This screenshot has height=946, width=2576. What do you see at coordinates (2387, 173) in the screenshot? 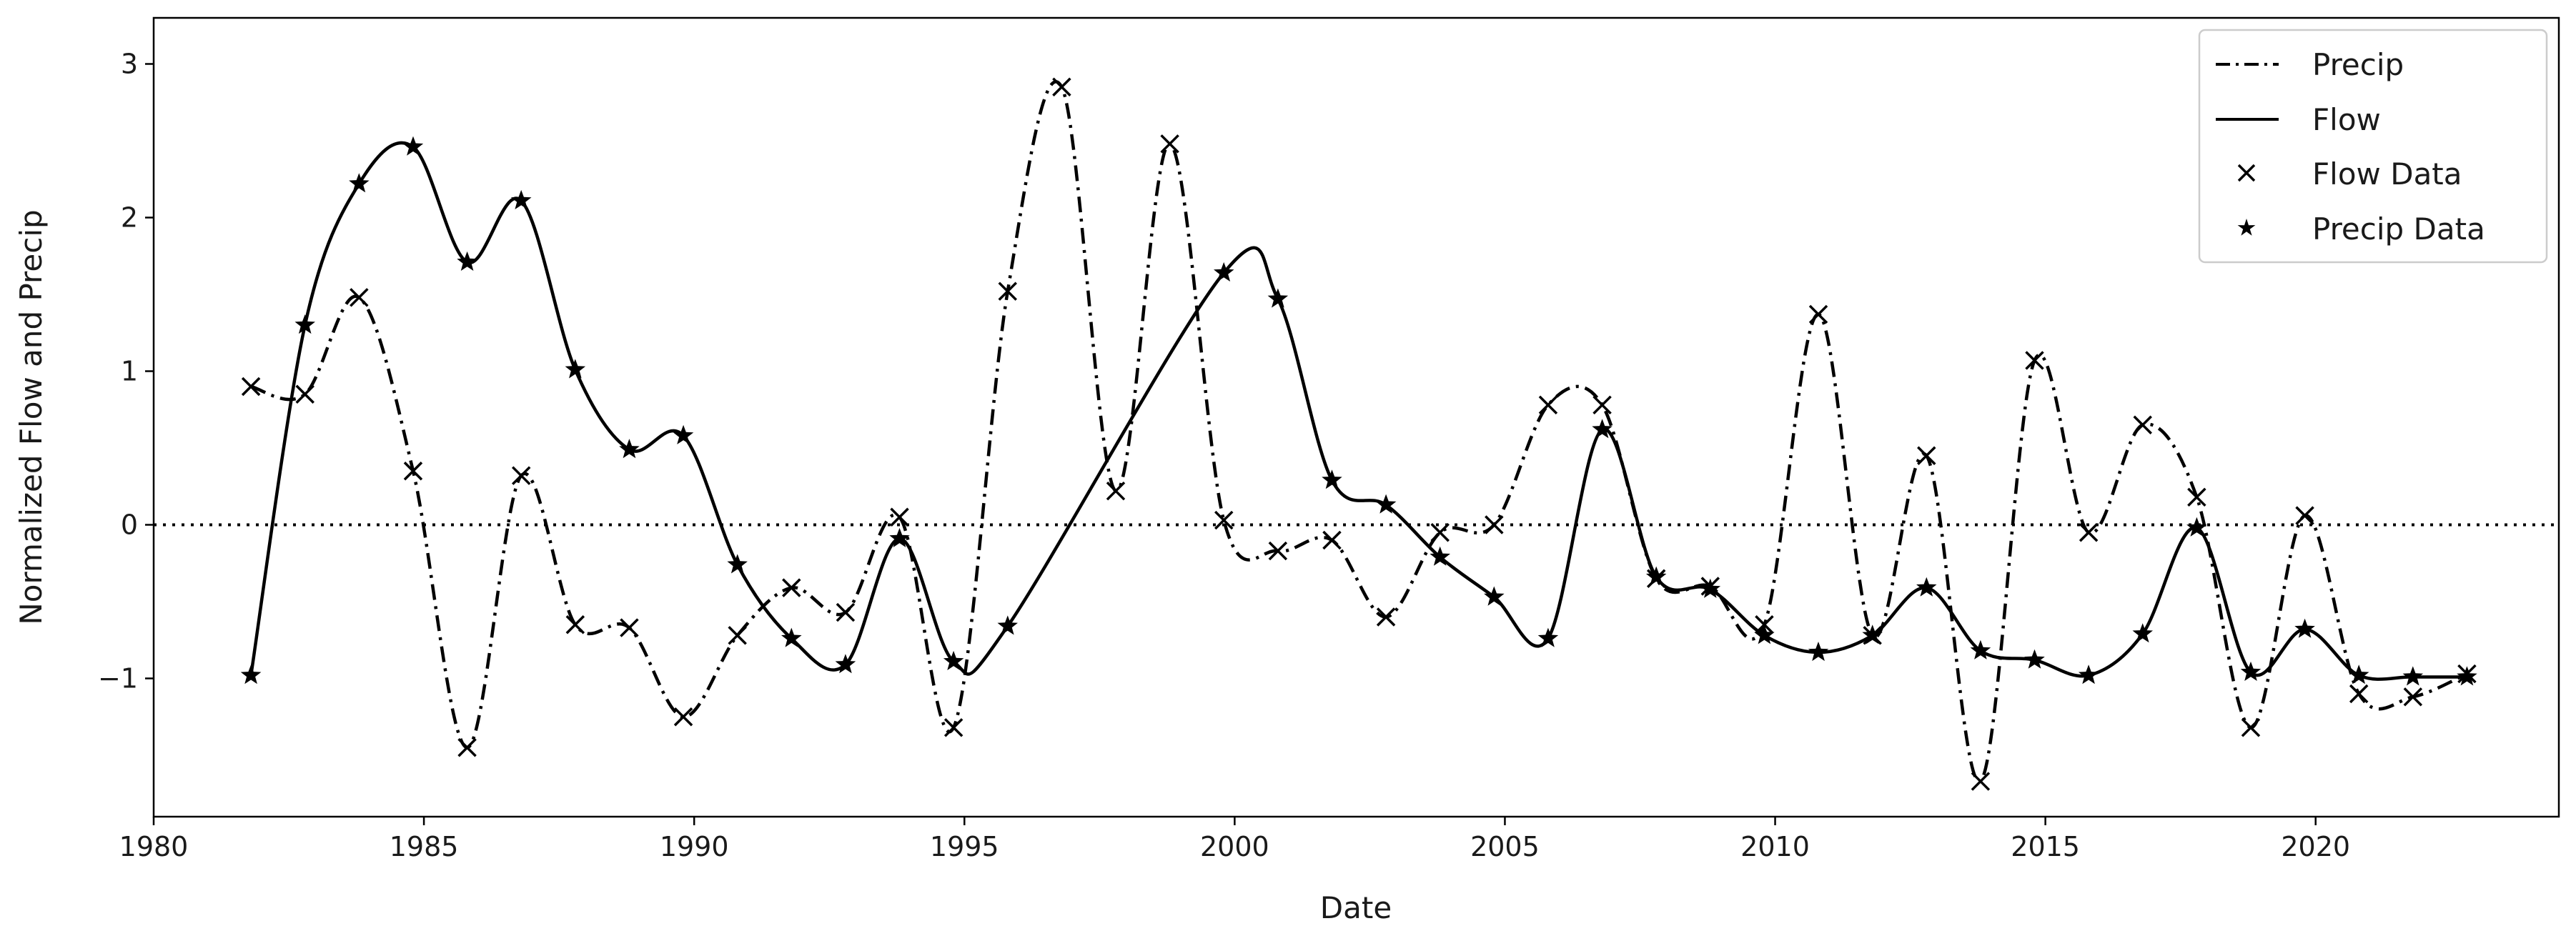
I see `legend-flow-data-label: Flow Data` at bounding box center [2387, 173].